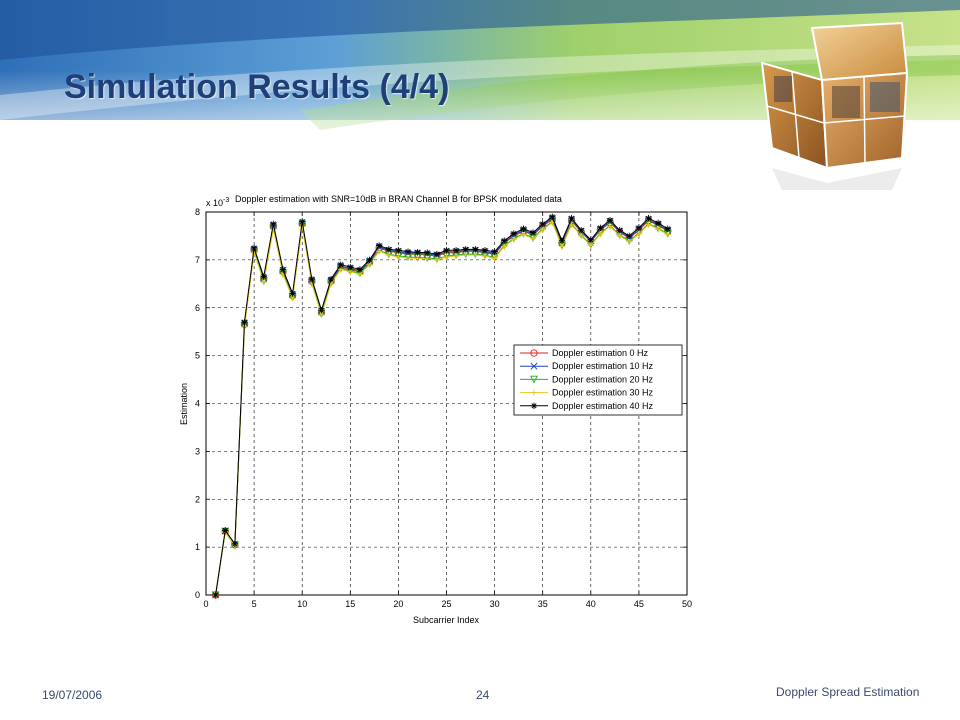 Image resolution: width=960 pixels, height=720 pixels. What do you see at coordinates (639, 604) in the screenshot?
I see `x-tick-label: 45` at bounding box center [639, 604].